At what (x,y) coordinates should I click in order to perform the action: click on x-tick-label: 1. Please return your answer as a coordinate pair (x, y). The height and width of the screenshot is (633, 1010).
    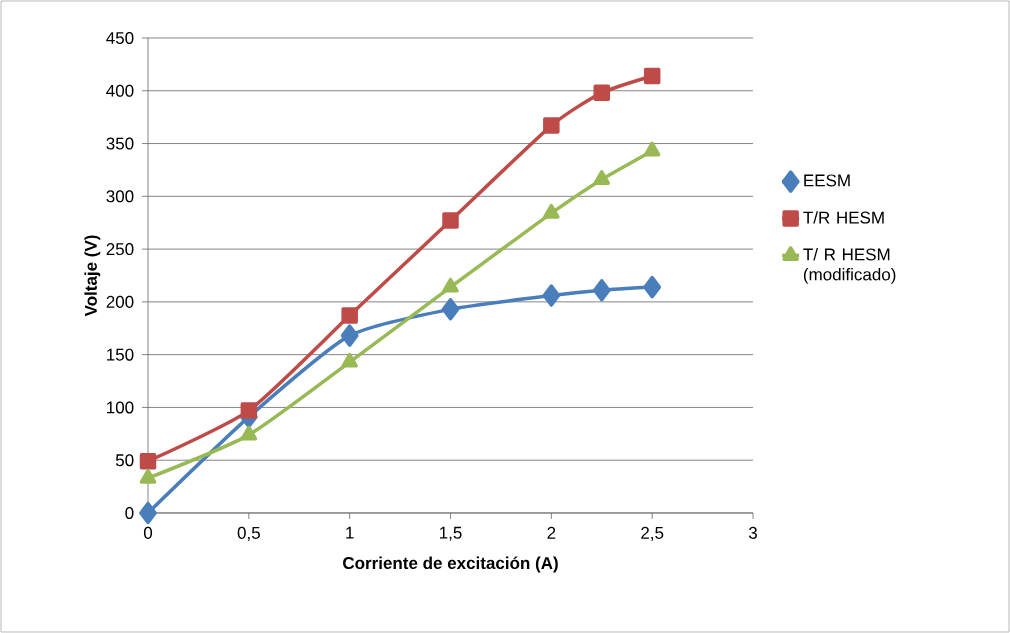
    Looking at the image, I should click on (350, 532).